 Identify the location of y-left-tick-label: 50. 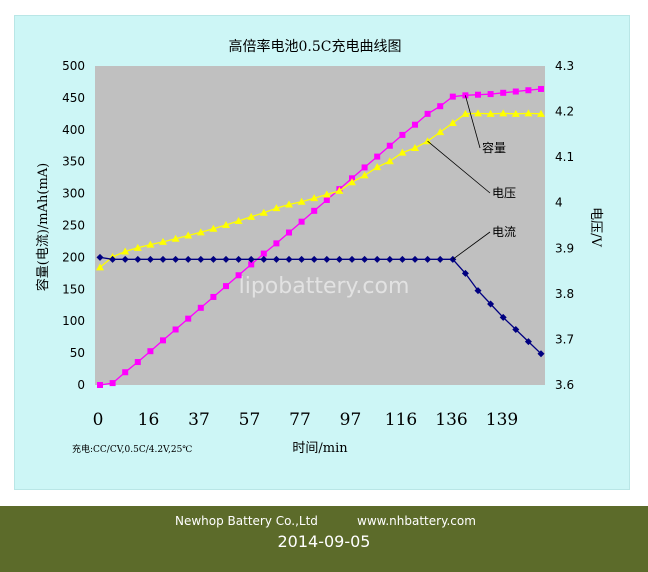
(77, 353).